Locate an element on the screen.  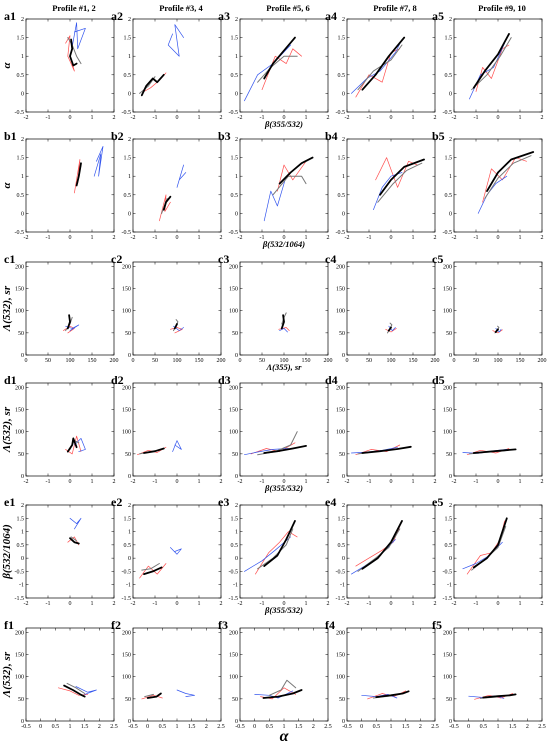
panel-label: a5 is located at coordinates (438, 16).